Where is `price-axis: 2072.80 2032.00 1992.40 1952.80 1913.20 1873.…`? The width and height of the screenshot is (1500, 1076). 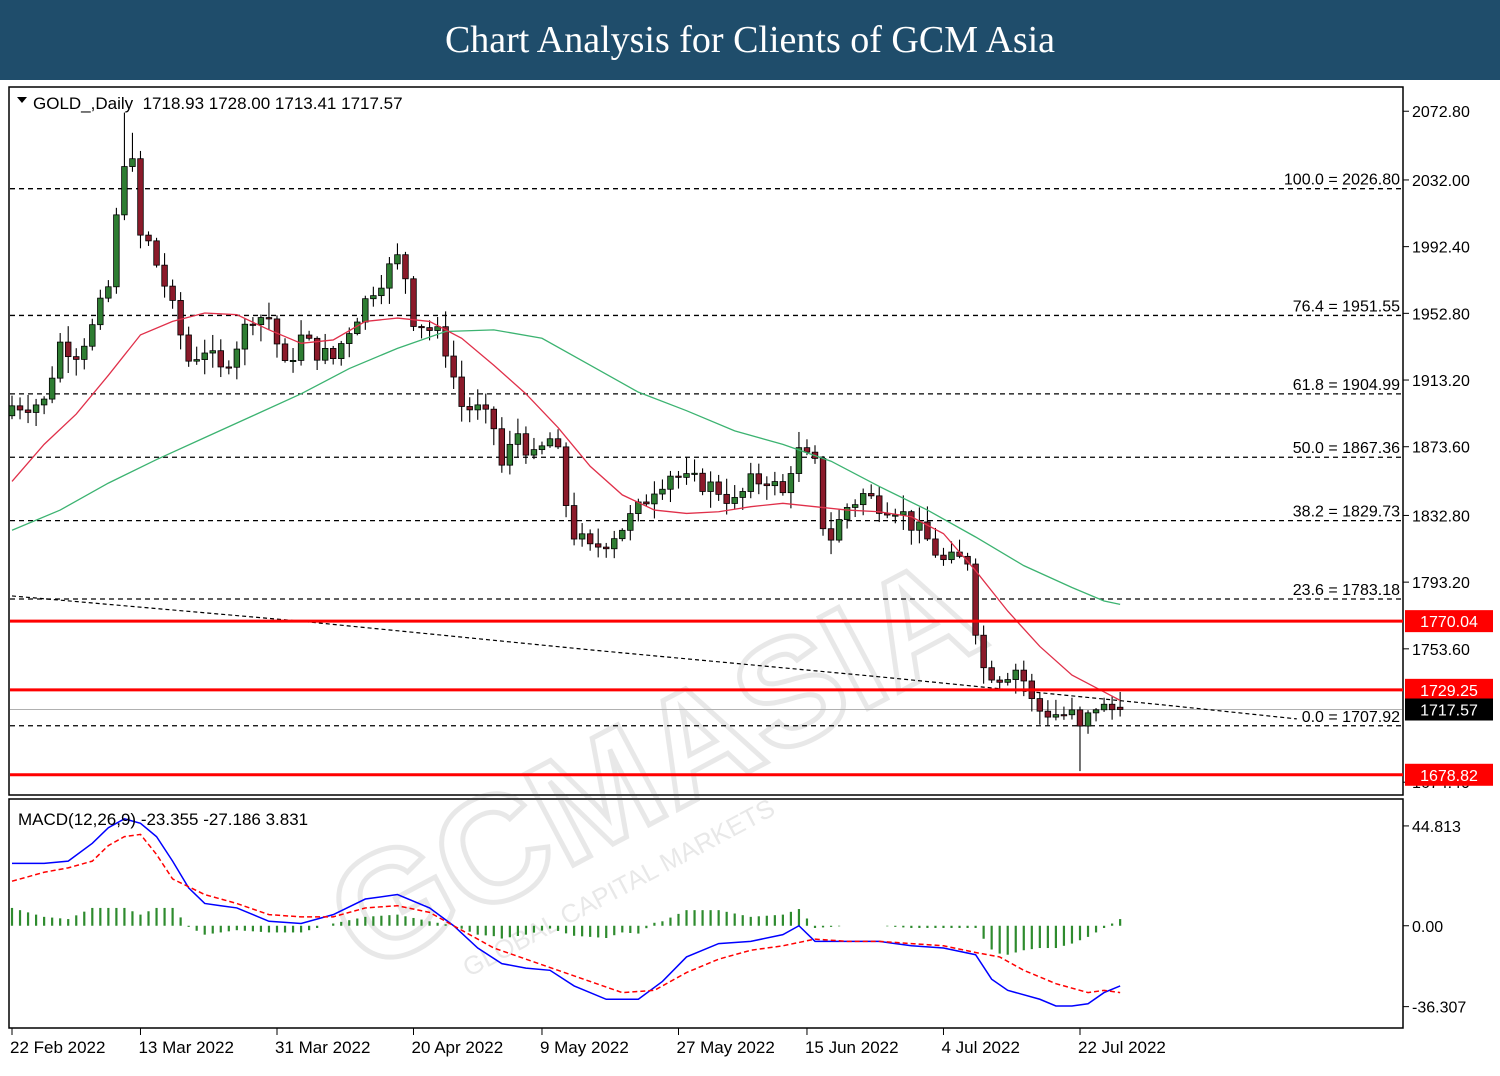 price-axis: 2072.80 2032.00 1992.40 1952.80 1913.20 1873.… is located at coordinates (1448, 448).